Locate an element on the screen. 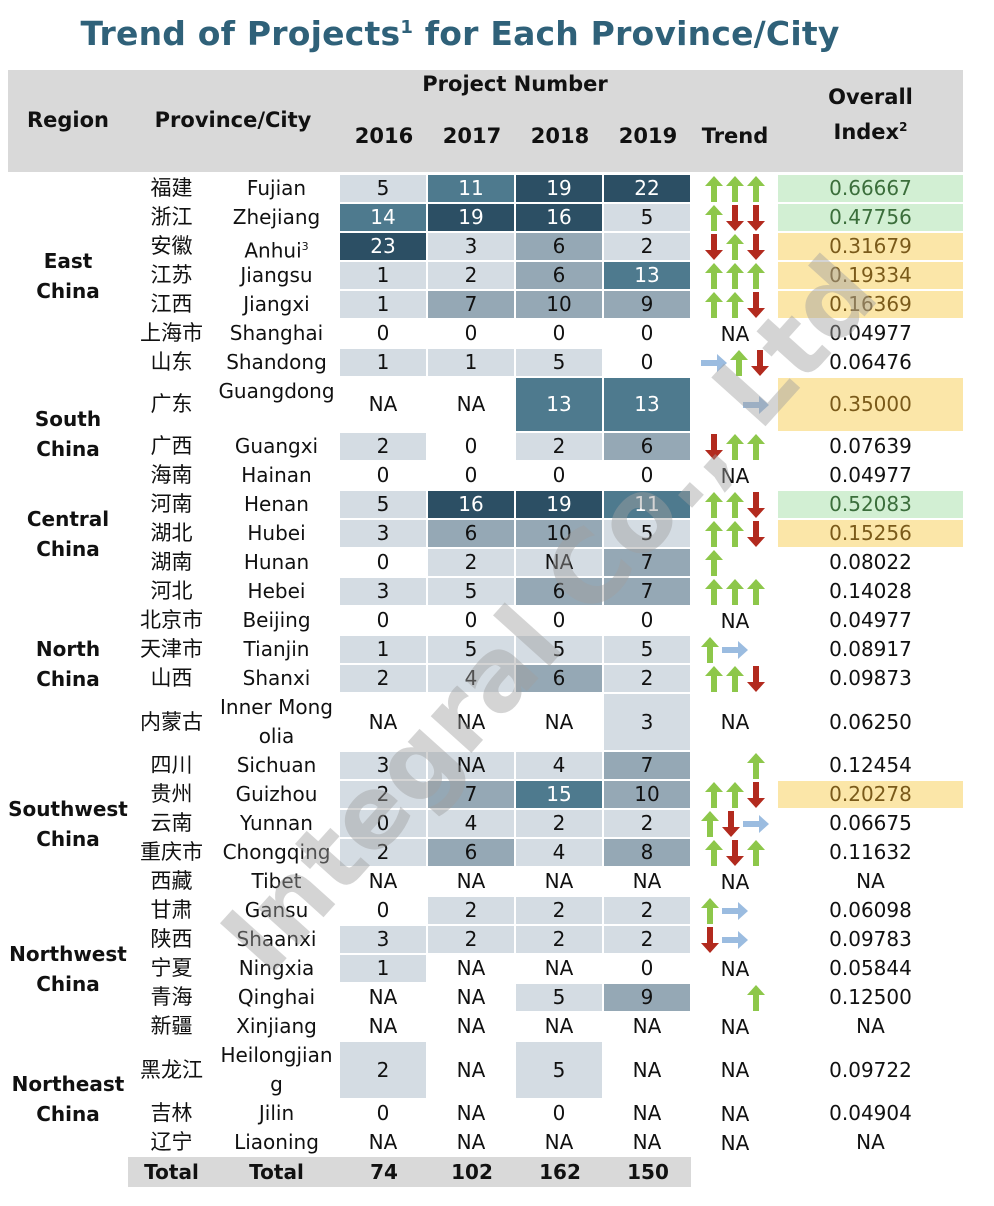 This screenshot has height=1206, width=994. province-name-cn: 广西 is located at coordinates (171, 446).